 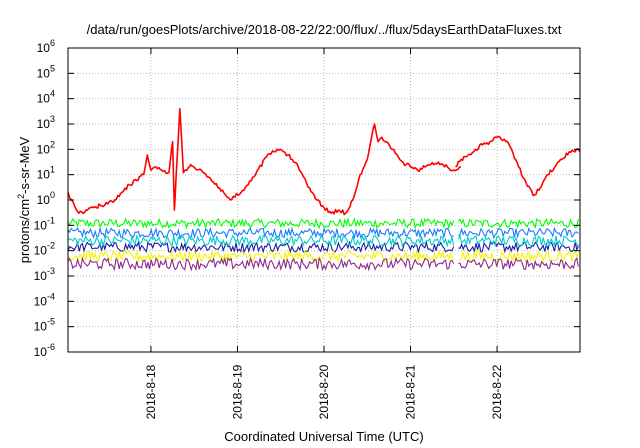 I want to click on y-tick-label: 10⁴, so click(x=46, y=97).